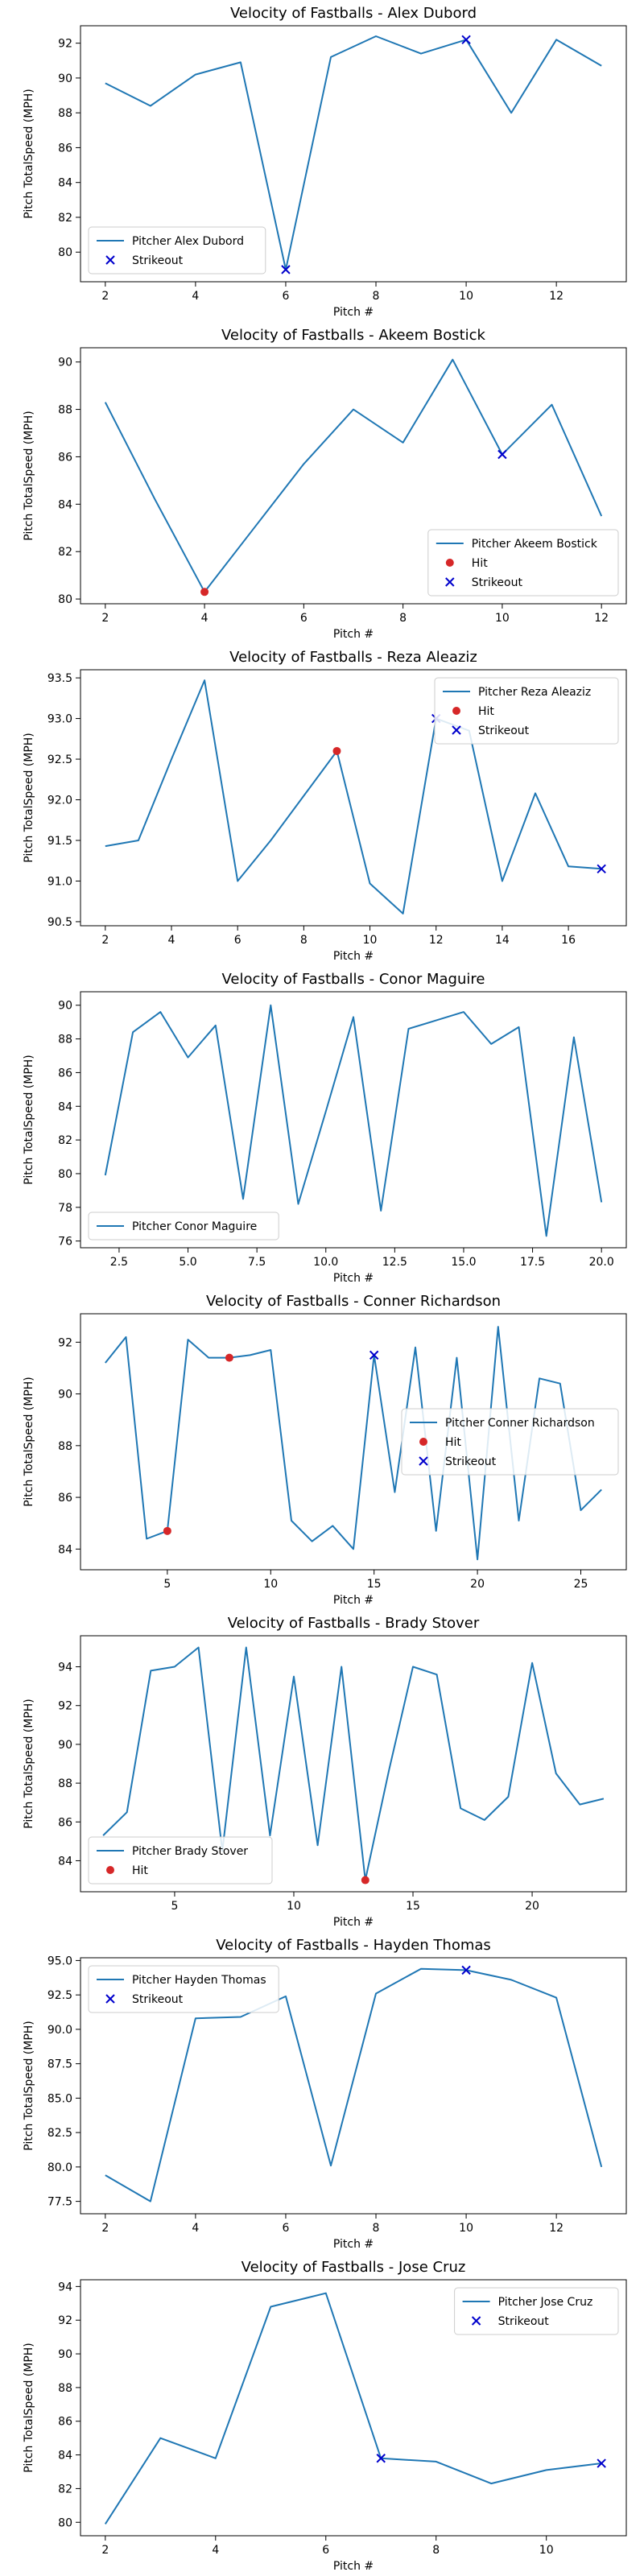 This screenshot has height=2576, width=644. Describe the element at coordinates (353, 335) in the screenshot. I see `chart-title: Velocity of Fastballs - Akeem Bostick` at that location.